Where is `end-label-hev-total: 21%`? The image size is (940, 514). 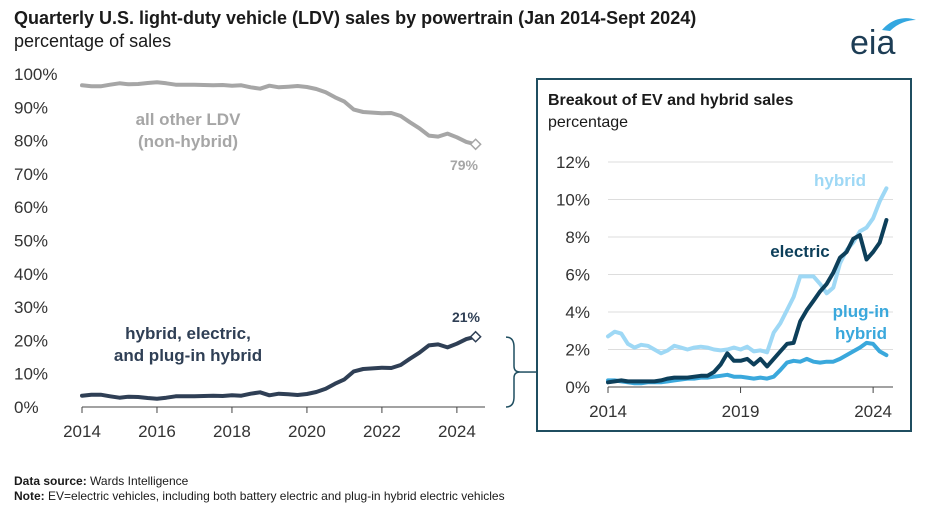
end-label-hev-total: 21% is located at coordinates (466, 317).